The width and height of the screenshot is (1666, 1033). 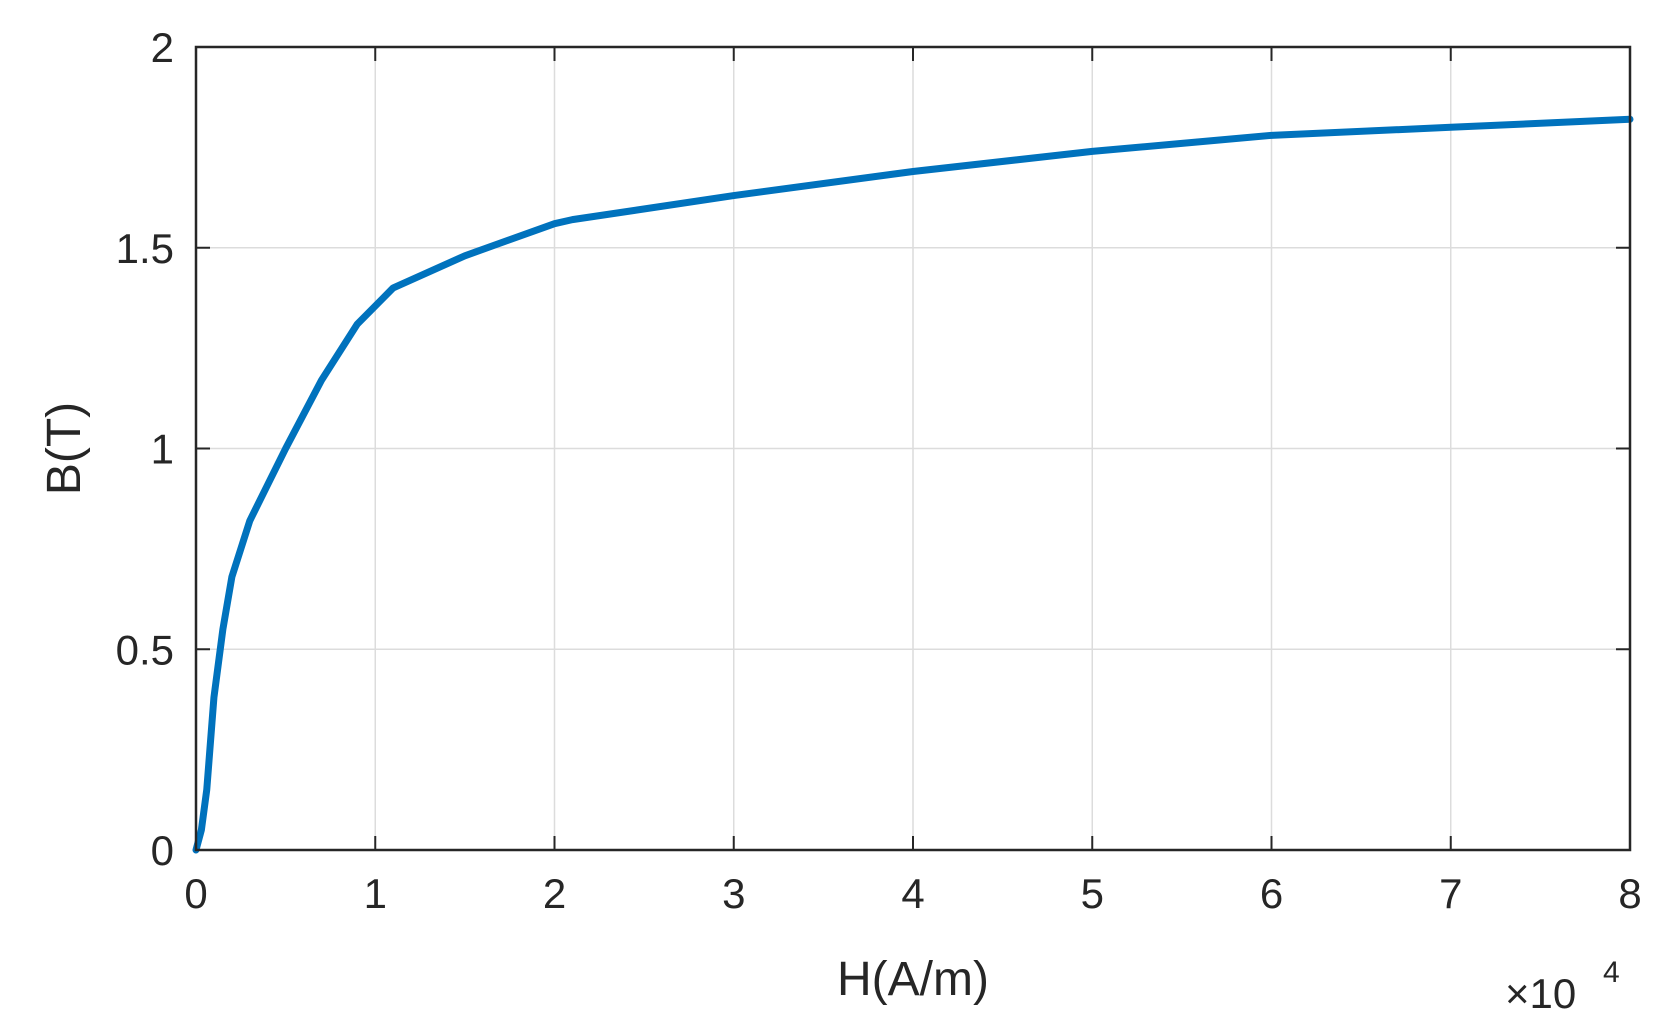 I want to click on y-axis-label: B(T), so click(x=64, y=448).